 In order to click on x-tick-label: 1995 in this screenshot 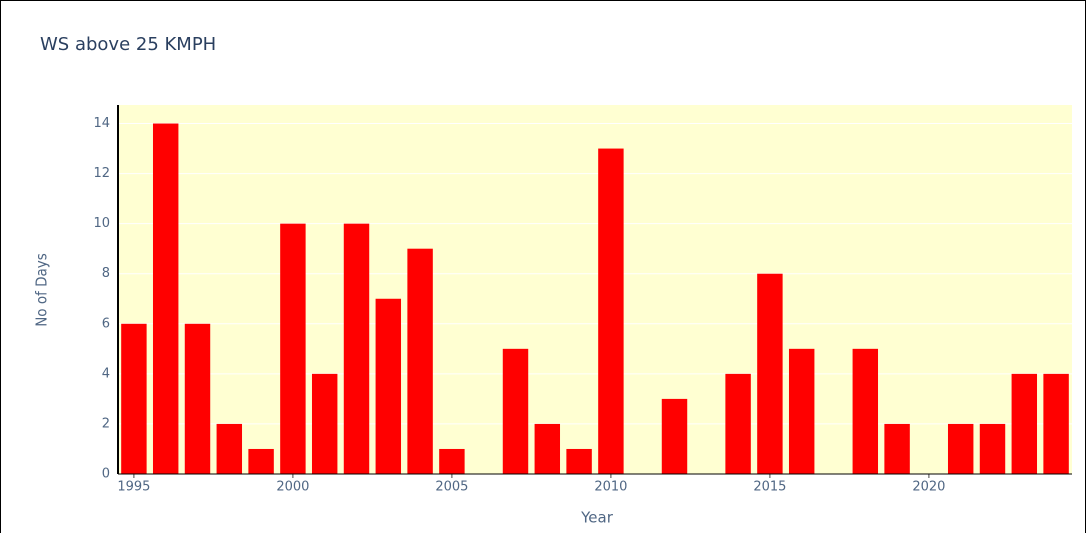, I will do `click(133, 487)`.